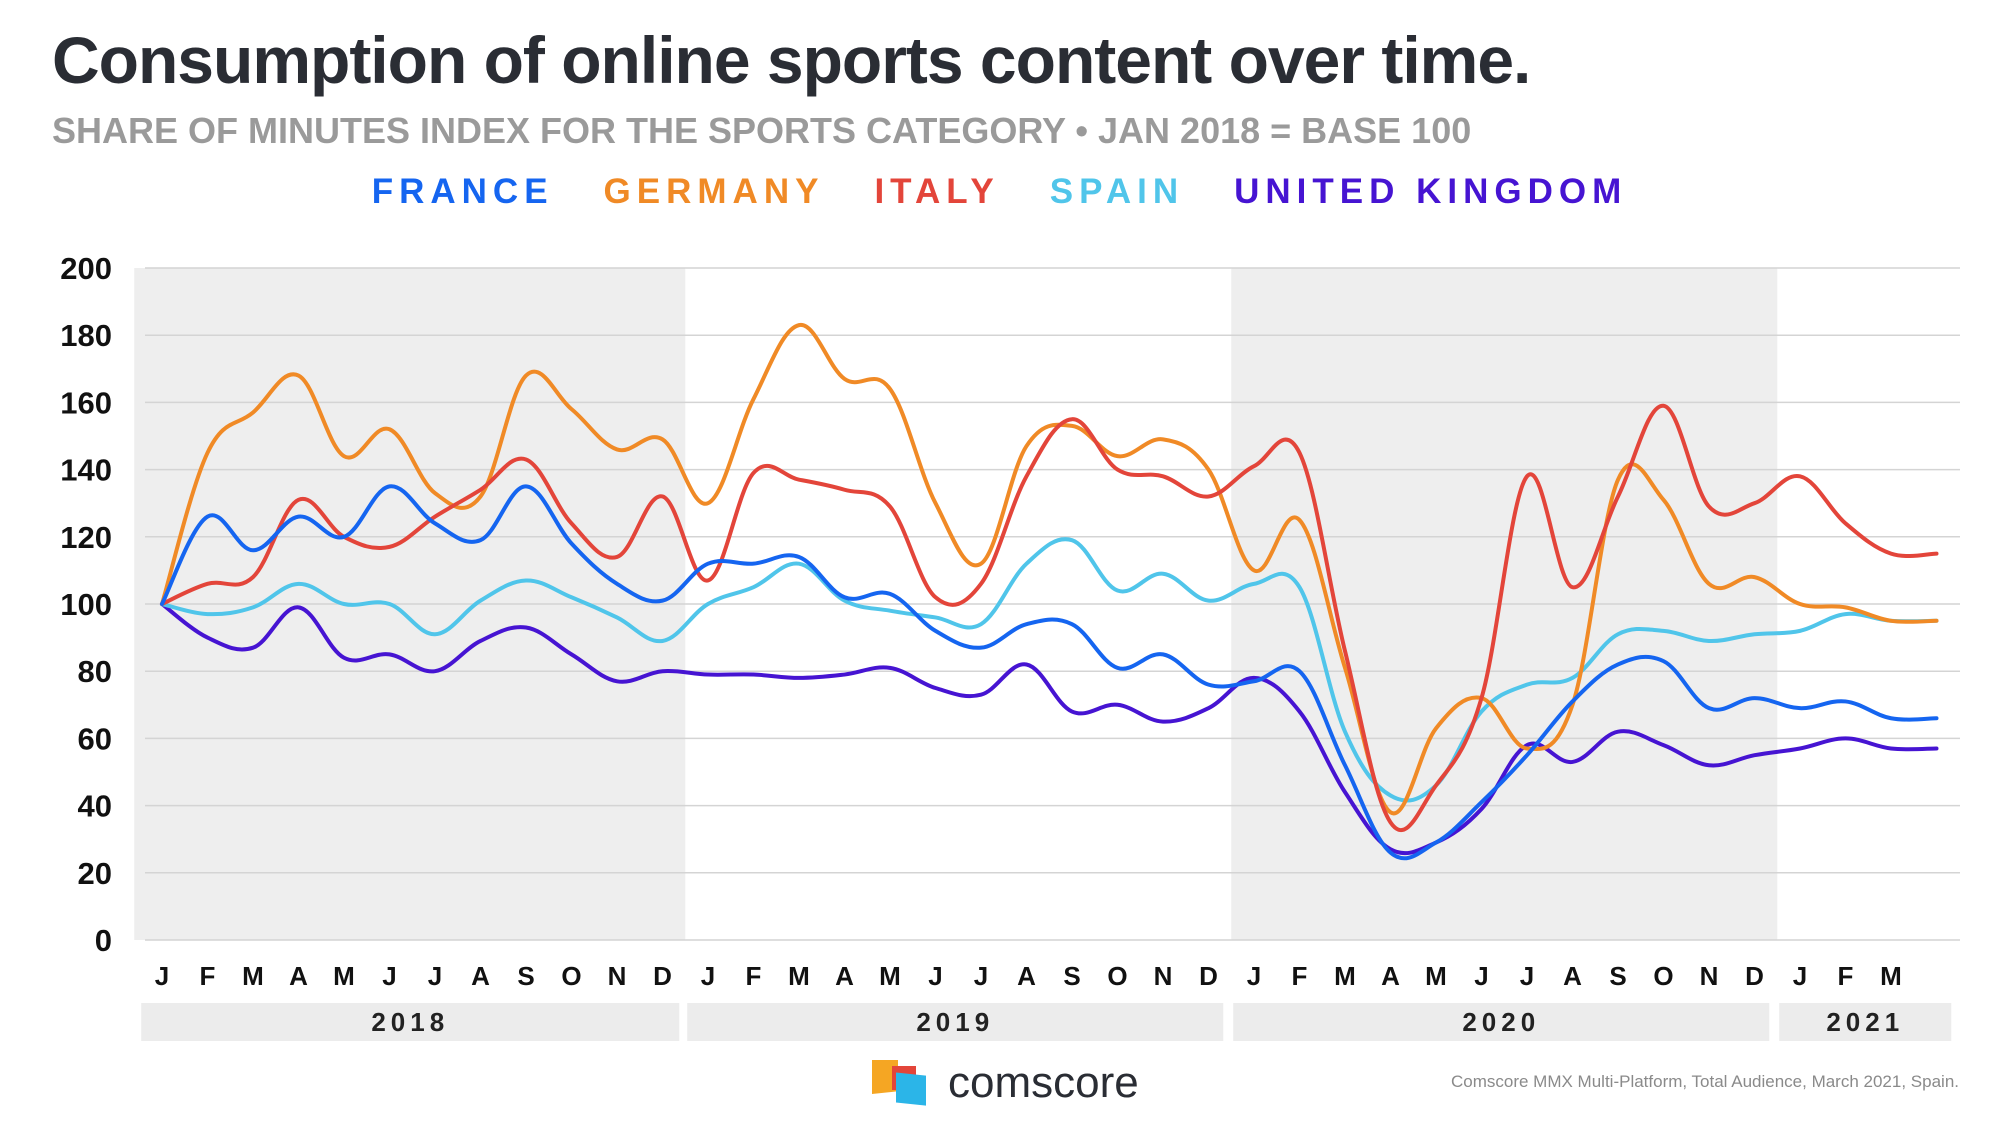 The height and width of the screenshot is (1124, 1999). I want to click on year-label: 2019, so click(955, 1022).